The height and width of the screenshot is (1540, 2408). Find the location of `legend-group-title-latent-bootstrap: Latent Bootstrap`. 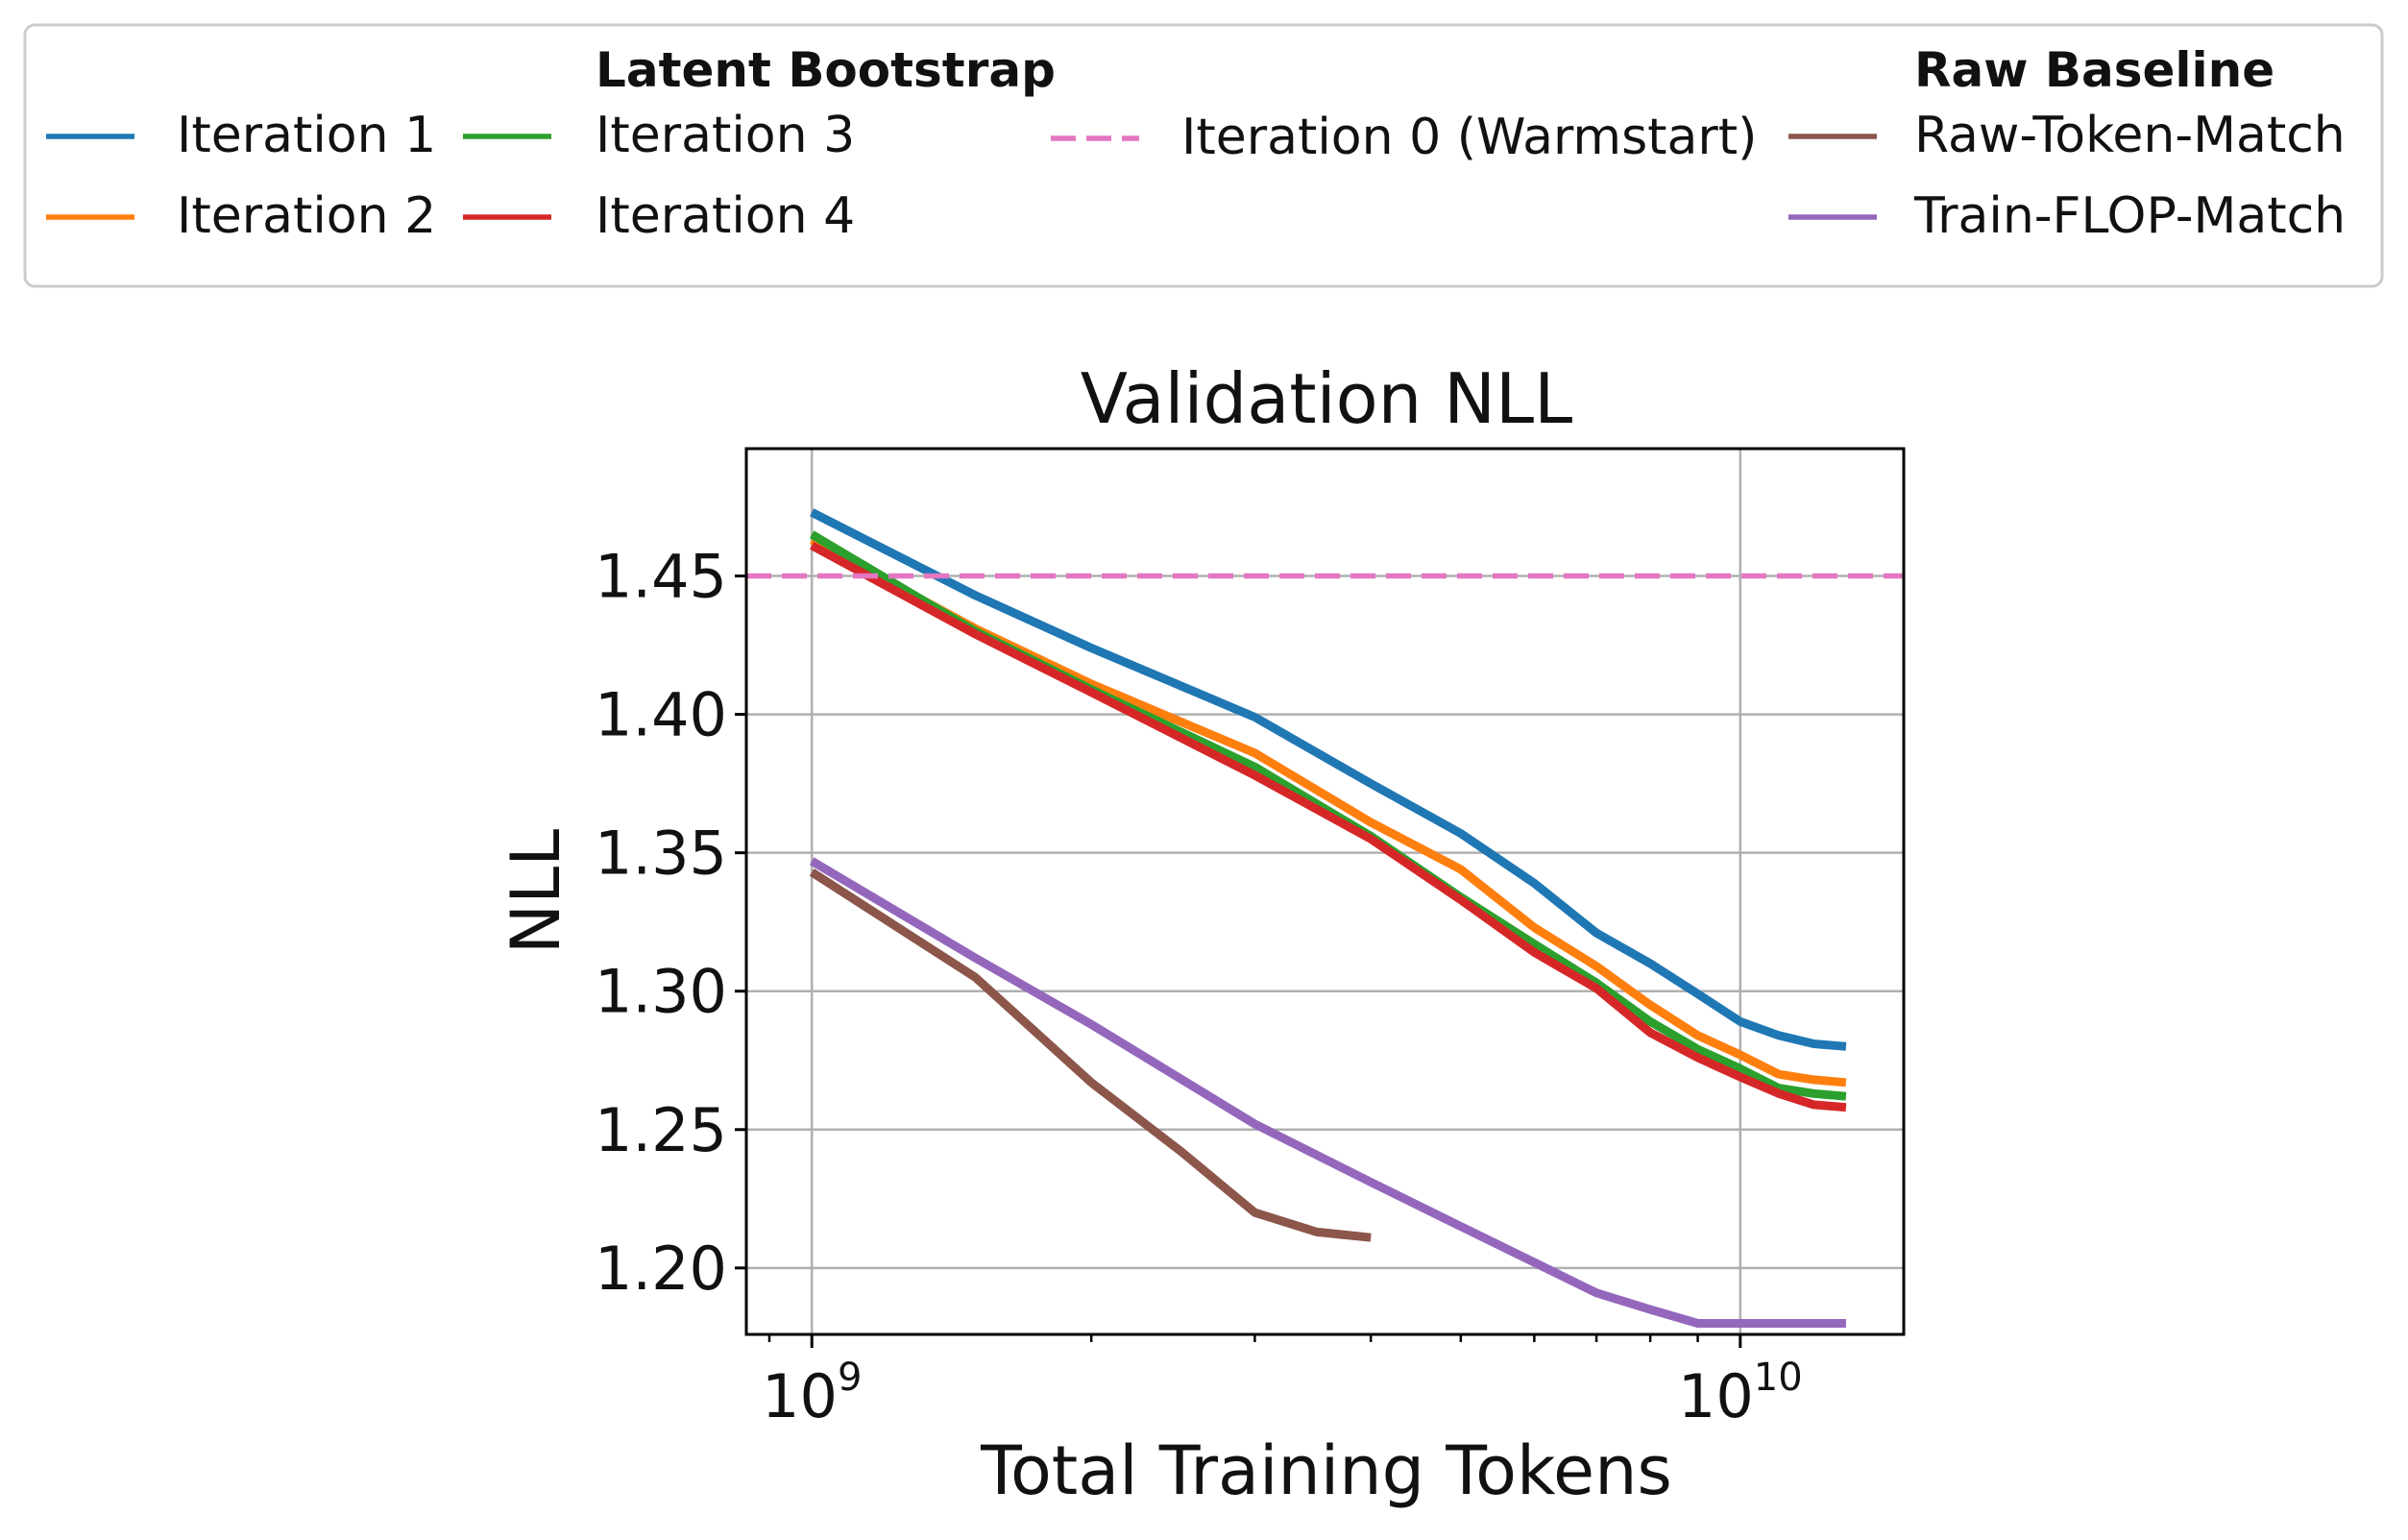

legend-group-title-latent-bootstrap: Latent Bootstrap is located at coordinates (826, 70).